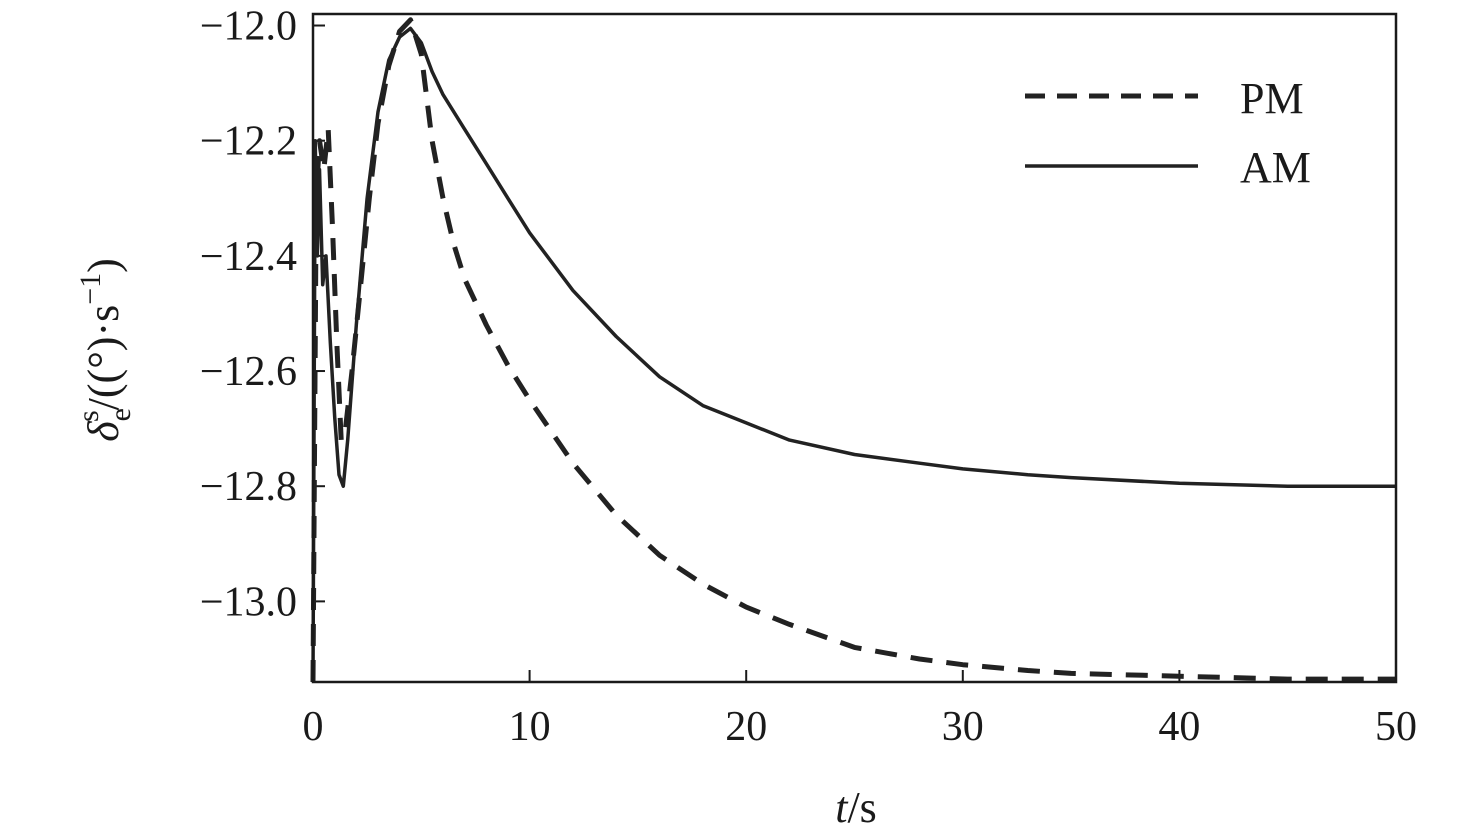 The width and height of the screenshot is (1476, 840). I want to click on legend: PM AM, so click(1168, 133).